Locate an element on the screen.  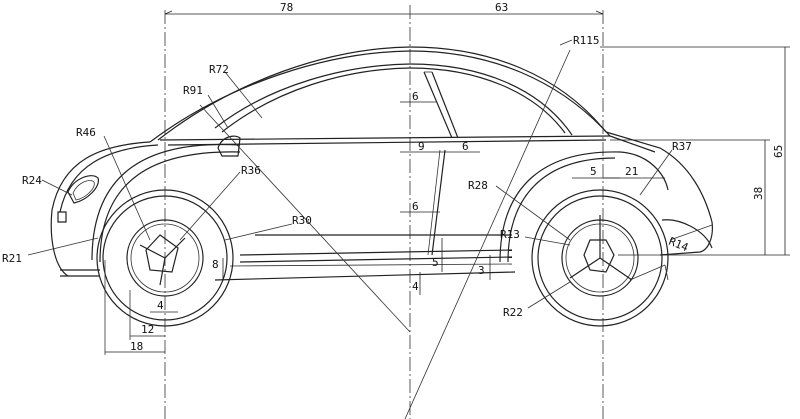
label-r13: R13 is located at coordinates (510, 234).